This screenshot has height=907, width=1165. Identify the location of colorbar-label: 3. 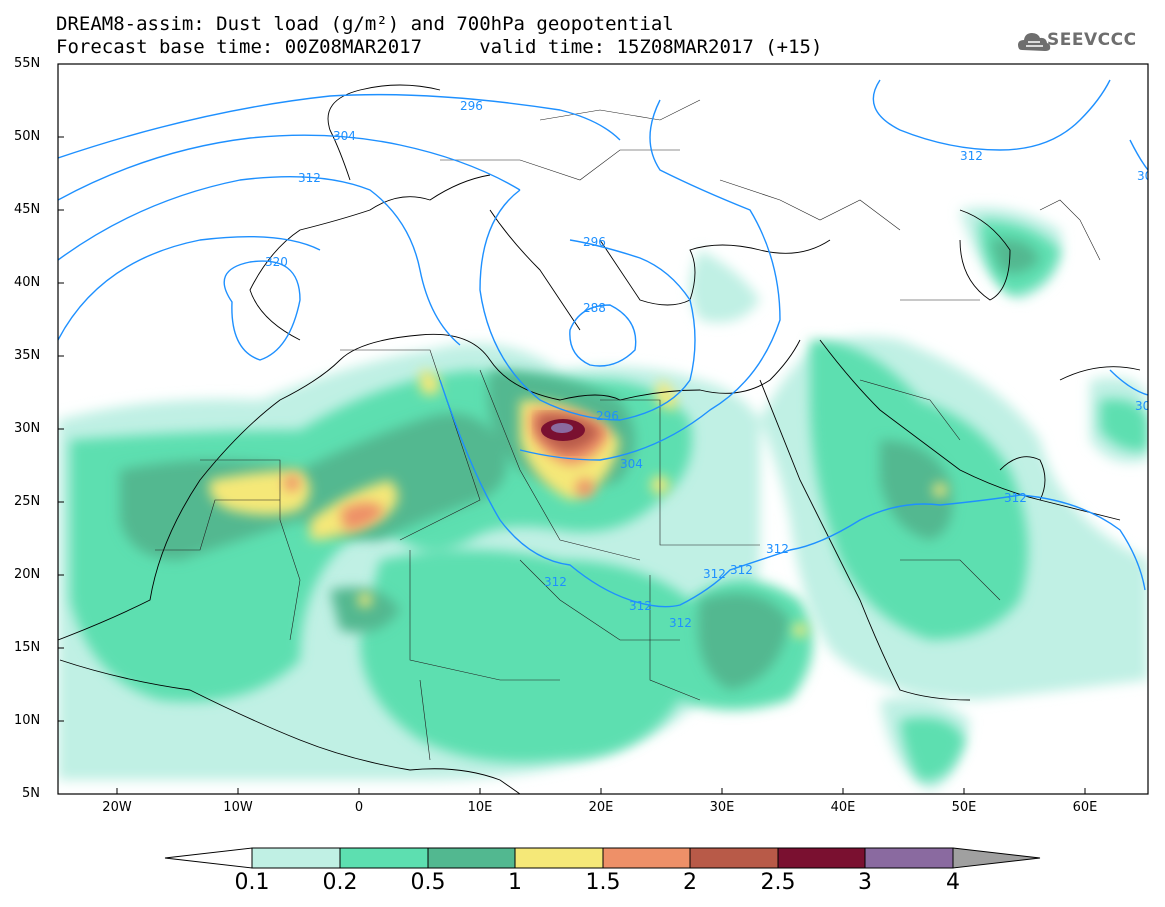
(865, 882).